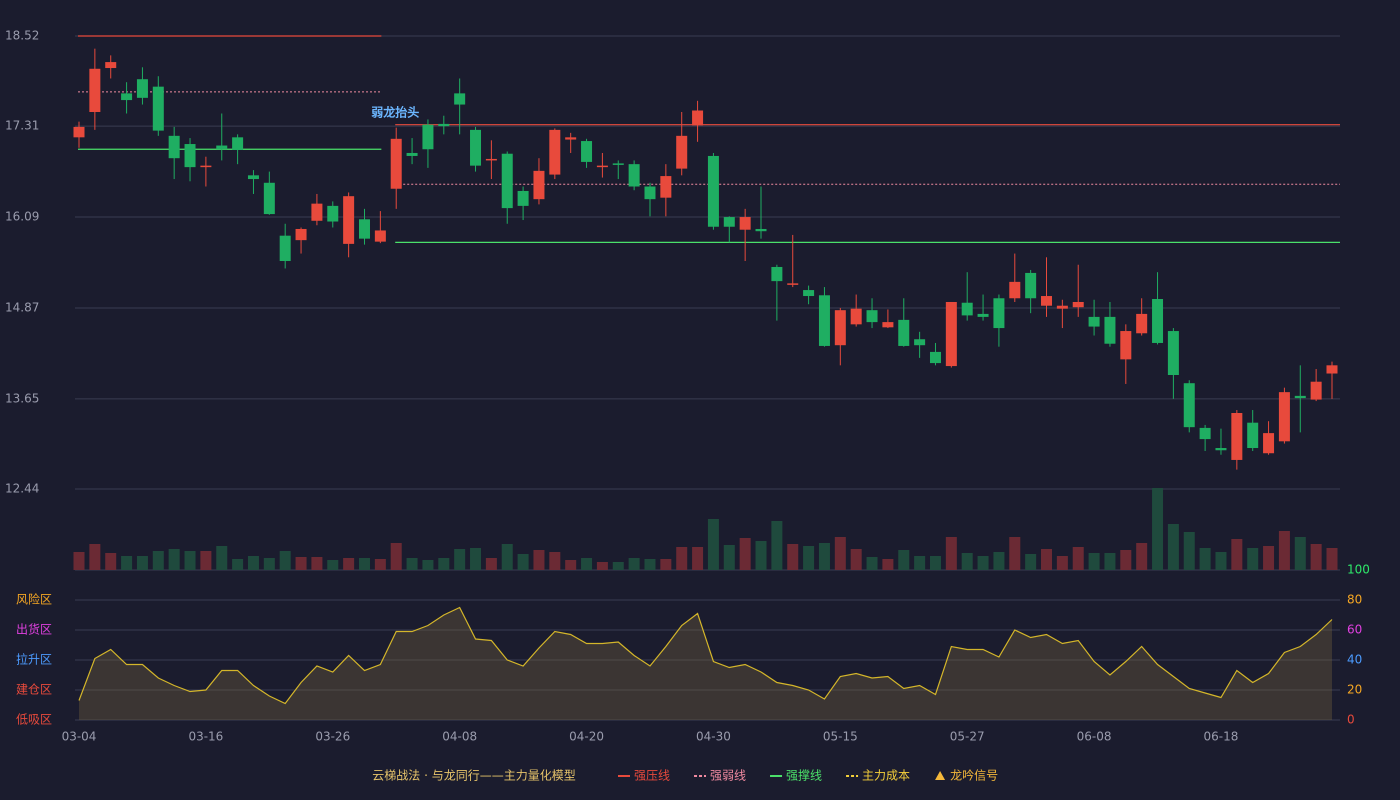 The image size is (1400, 800). Describe the element at coordinates (1358, 570) in the screenshot. I see `y-tick-label: 100` at that location.